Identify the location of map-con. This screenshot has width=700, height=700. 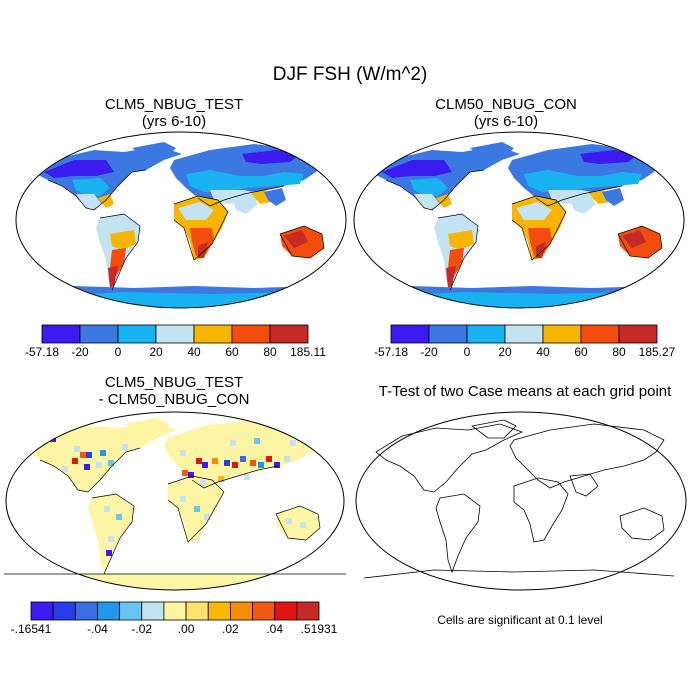
(519, 220).